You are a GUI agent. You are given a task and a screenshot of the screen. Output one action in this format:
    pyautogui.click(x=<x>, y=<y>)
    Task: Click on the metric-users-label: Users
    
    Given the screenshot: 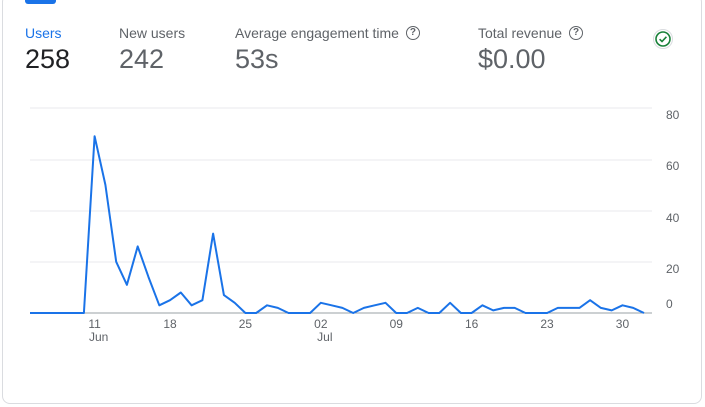 What is the action you would take?
    pyautogui.click(x=43, y=33)
    